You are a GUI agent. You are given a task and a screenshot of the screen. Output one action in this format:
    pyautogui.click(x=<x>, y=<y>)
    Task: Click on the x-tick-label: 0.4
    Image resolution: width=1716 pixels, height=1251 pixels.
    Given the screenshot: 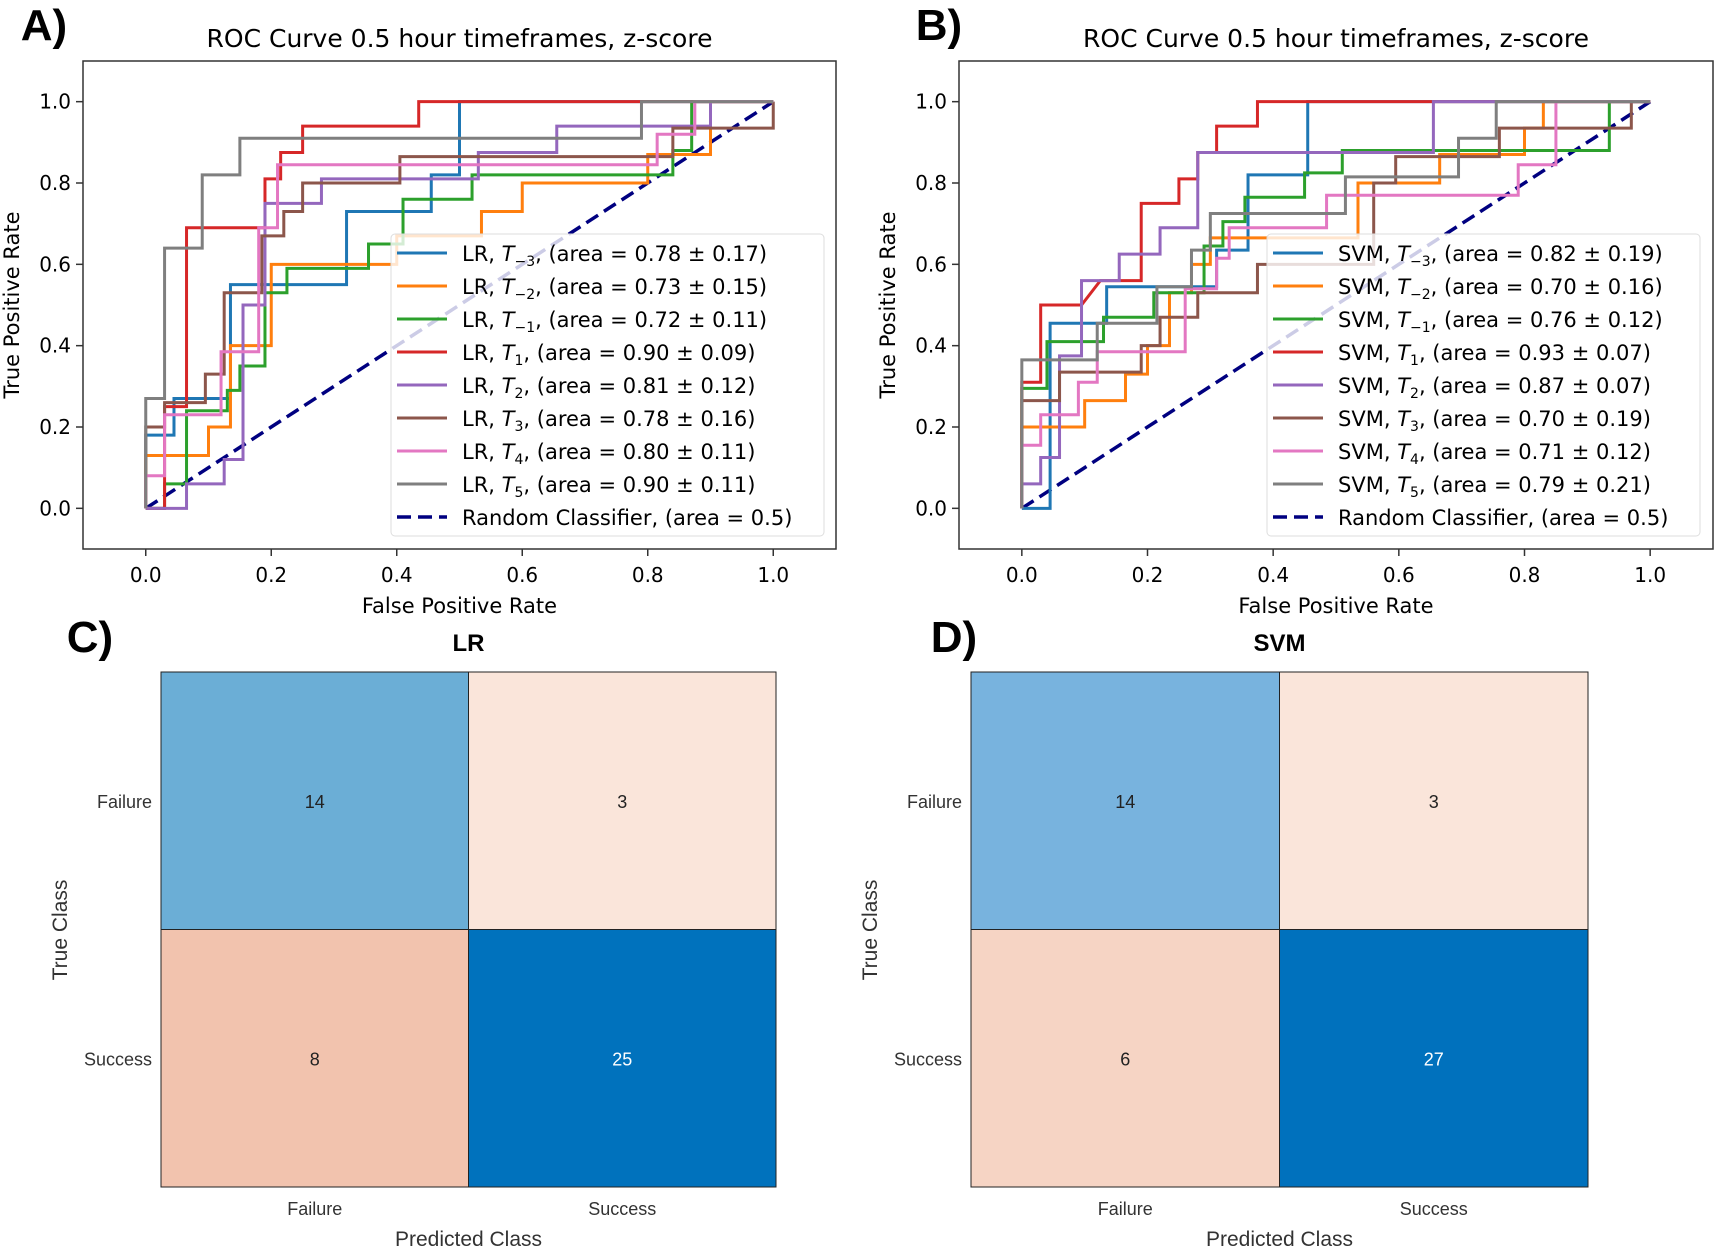 What is the action you would take?
    pyautogui.click(x=397, y=575)
    